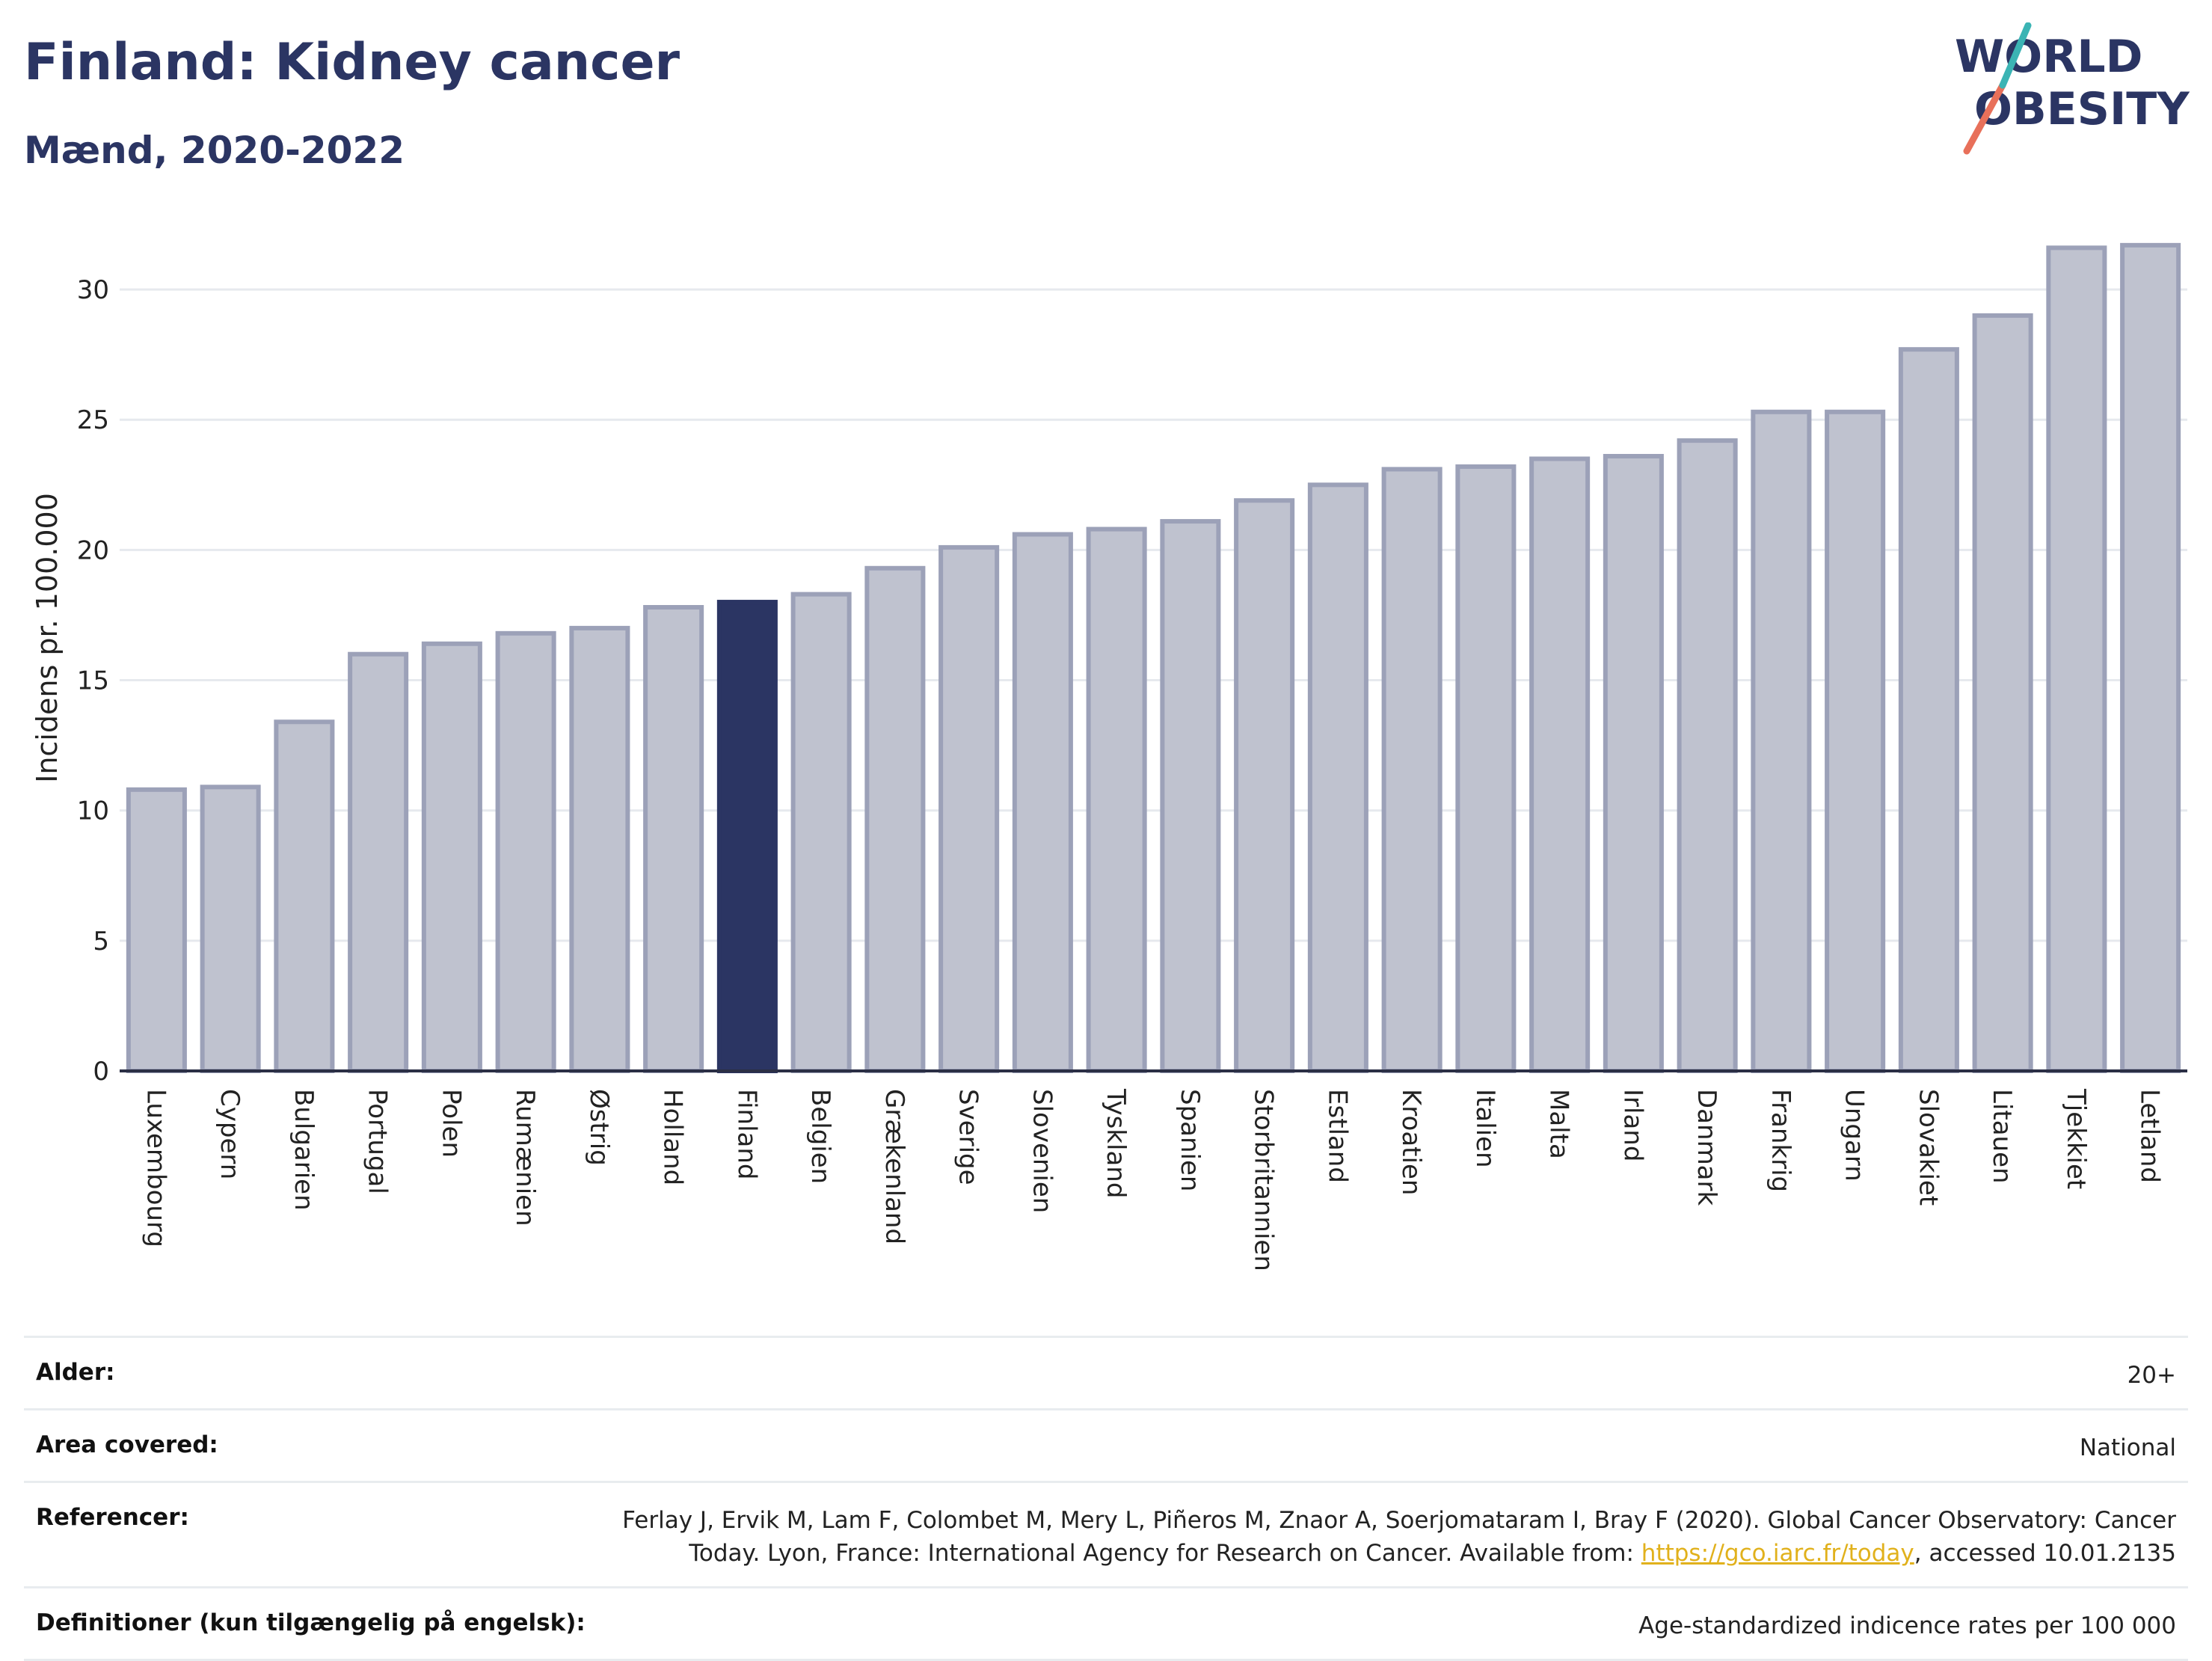  Describe the element at coordinates (101, 942) in the screenshot. I see `y-tick-label: 5` at that location.